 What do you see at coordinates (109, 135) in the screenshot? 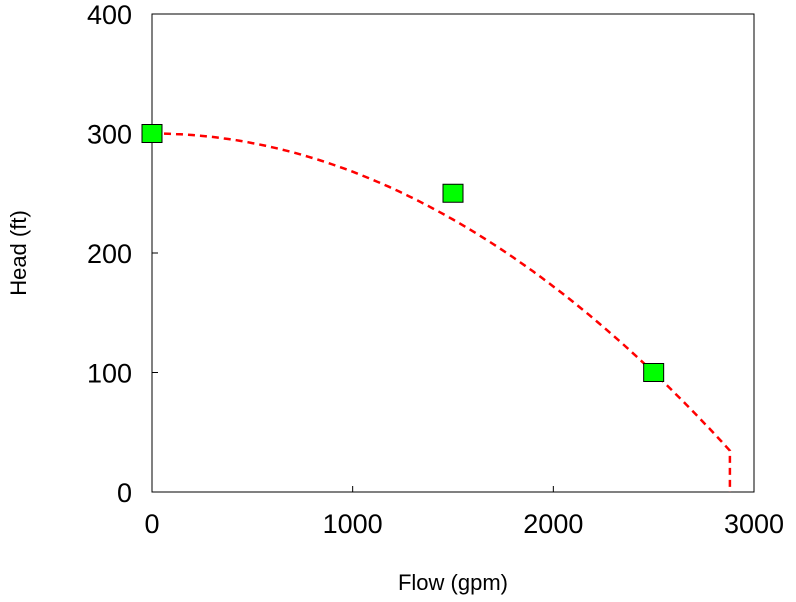
I see `y-tick-label: 300` at bounding box center [109, 135].